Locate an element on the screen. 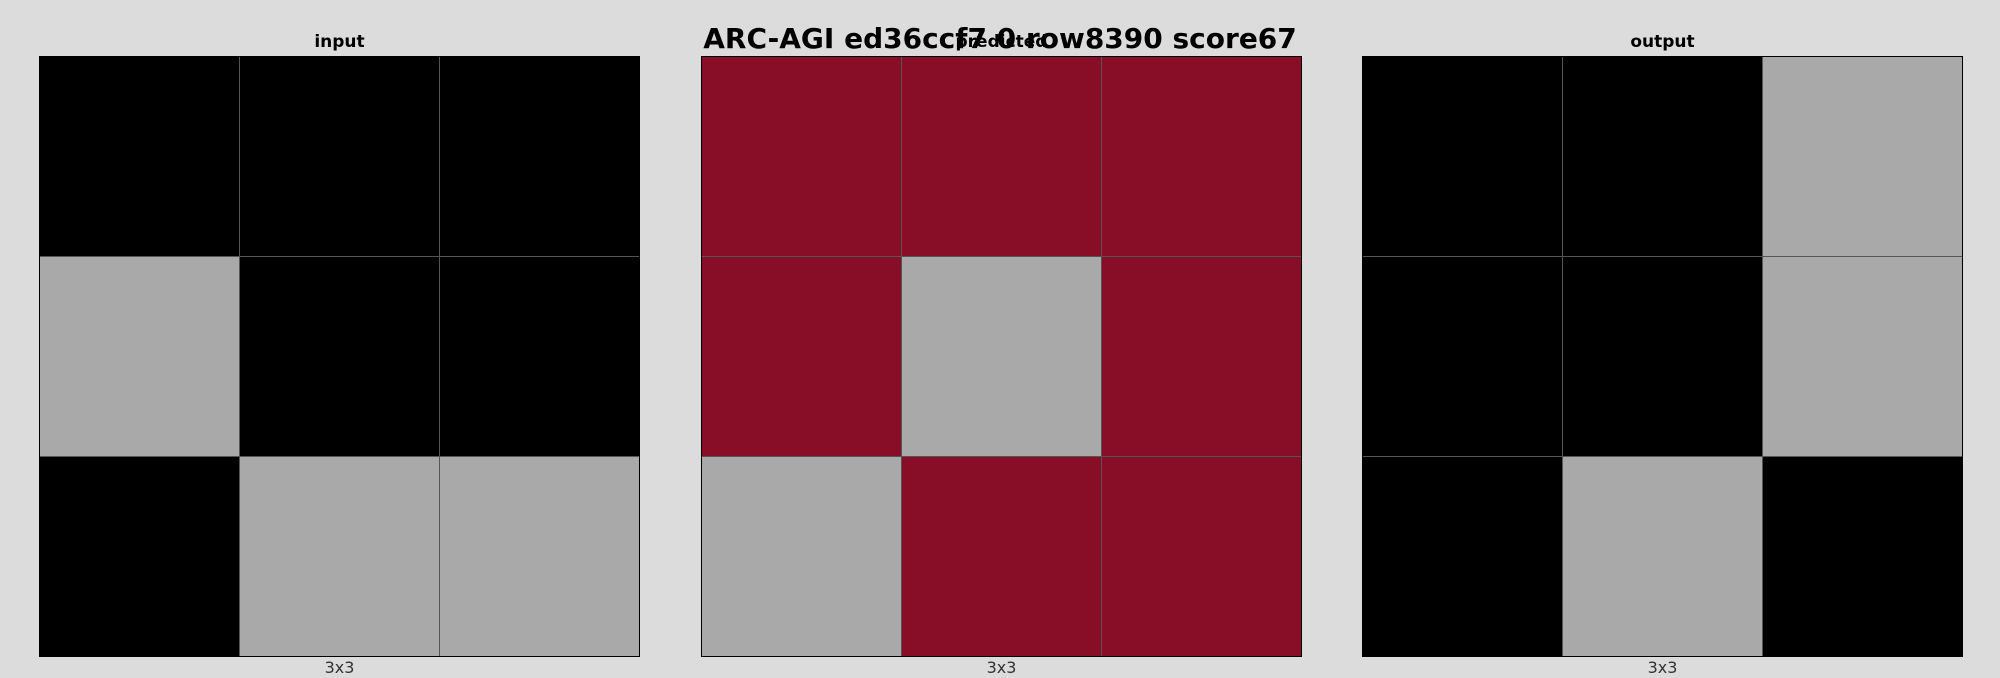 The height and width of the screenshot is (678, 2000). output-cell-r2-c1 is located at coordinates (1662, 556).